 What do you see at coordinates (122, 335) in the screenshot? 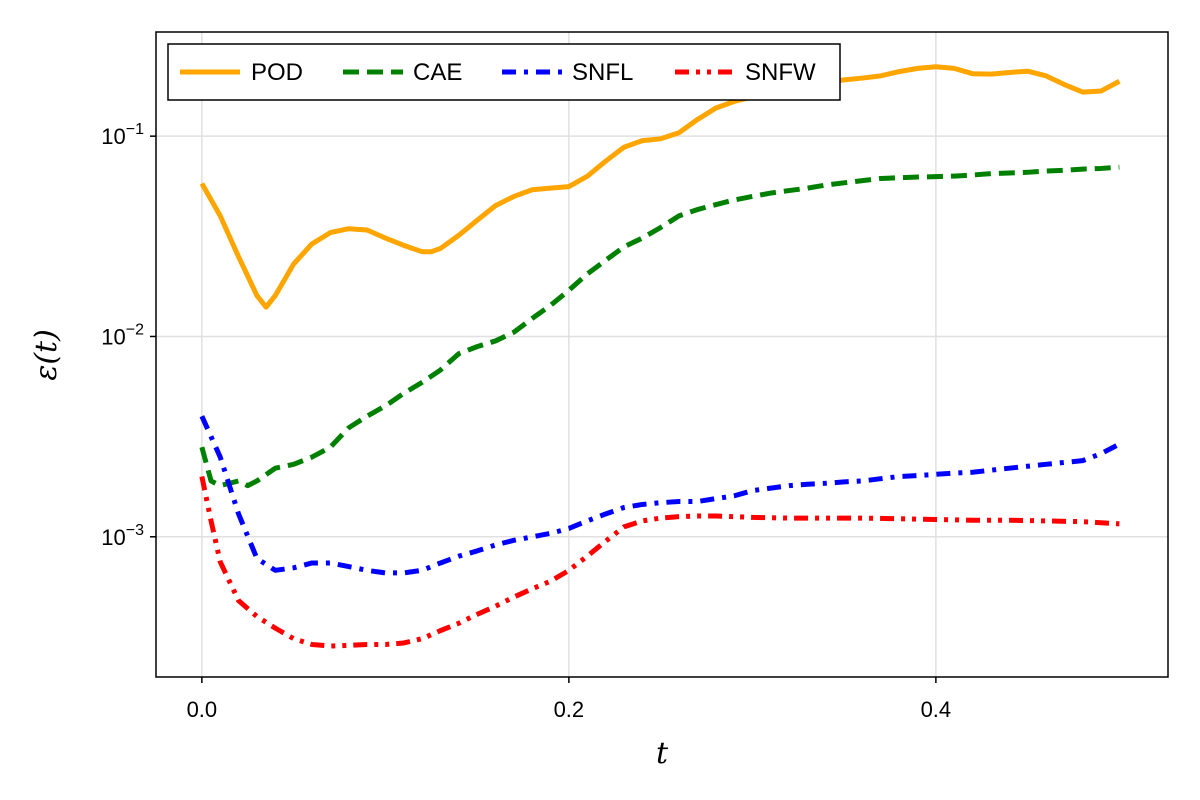
I see `y-tick-label: 10⁻²` at bounding box center [122, 335].